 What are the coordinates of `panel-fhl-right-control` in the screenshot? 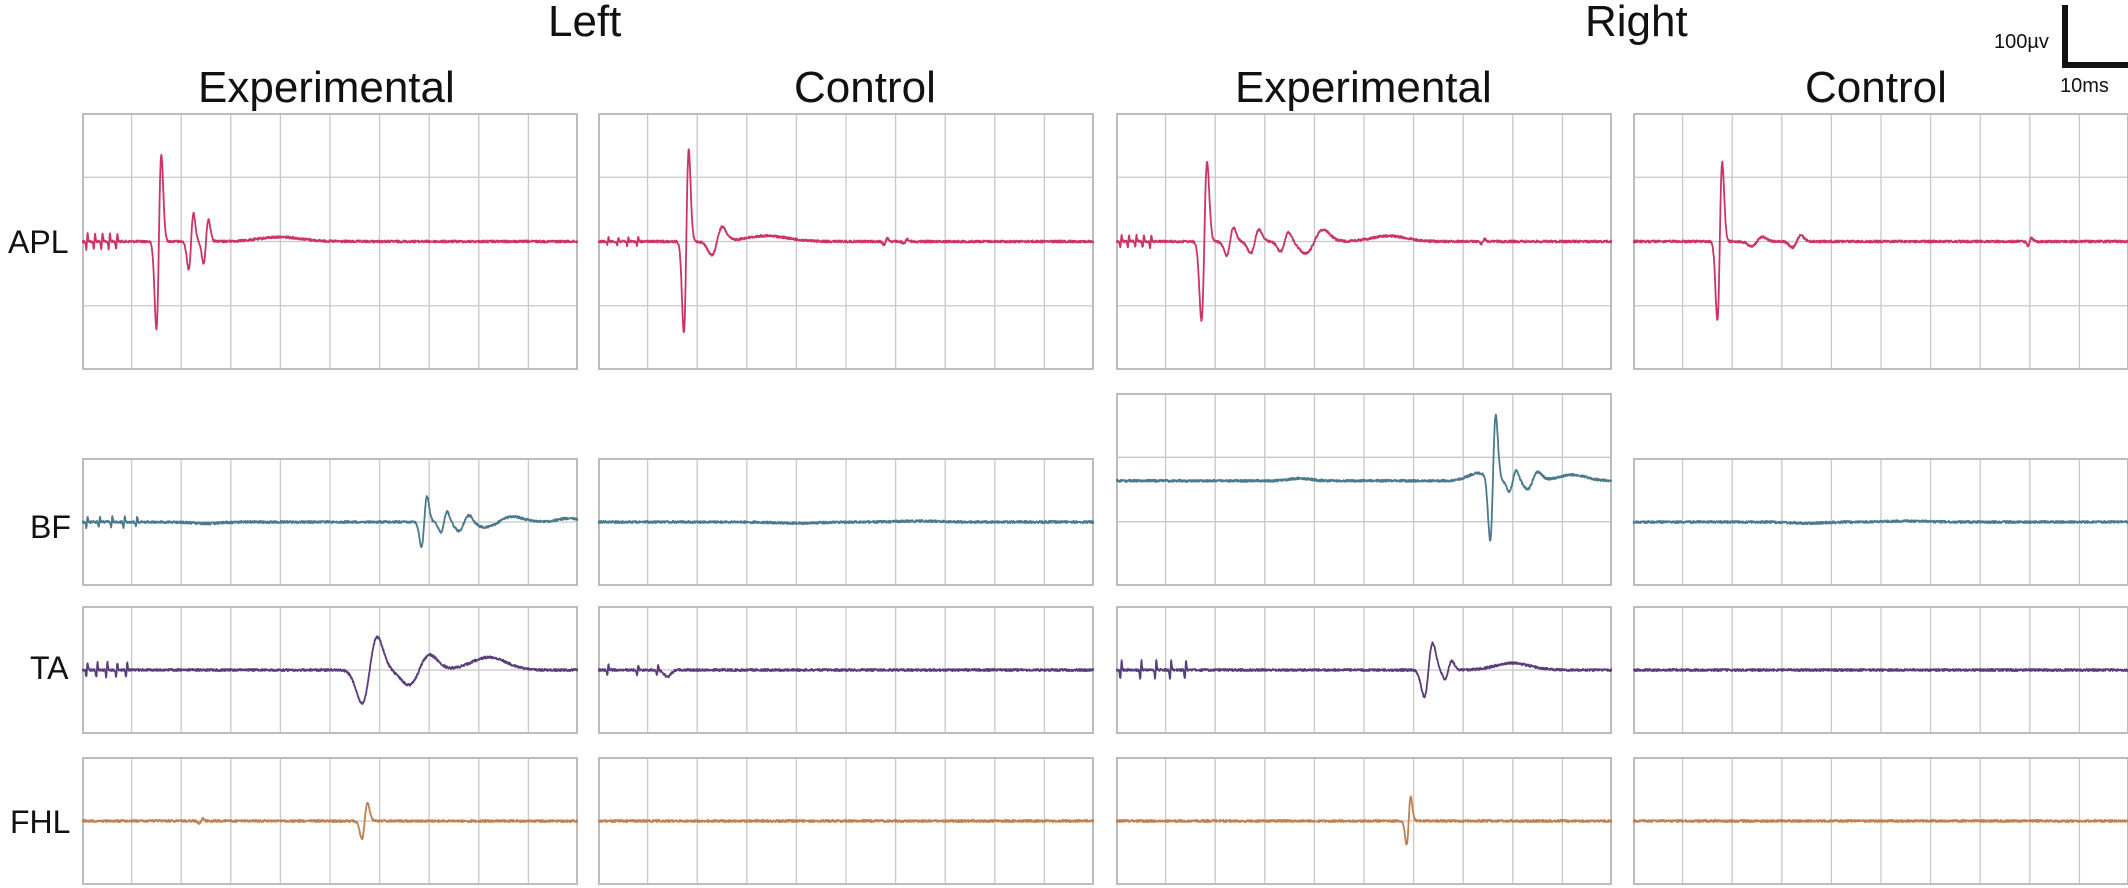 It's located at (1880, 821).